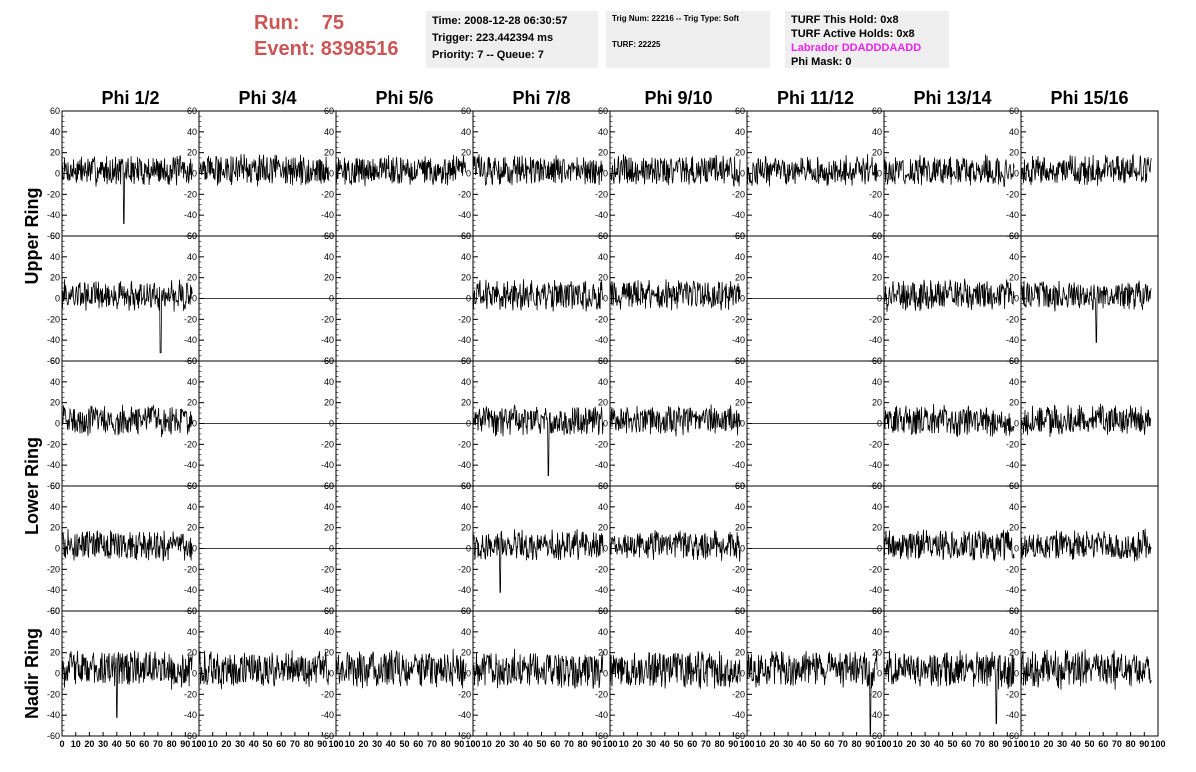  Describe the element at coordinates (359, 49) in the screenshot. I see `event-value: 8398516` at that location.